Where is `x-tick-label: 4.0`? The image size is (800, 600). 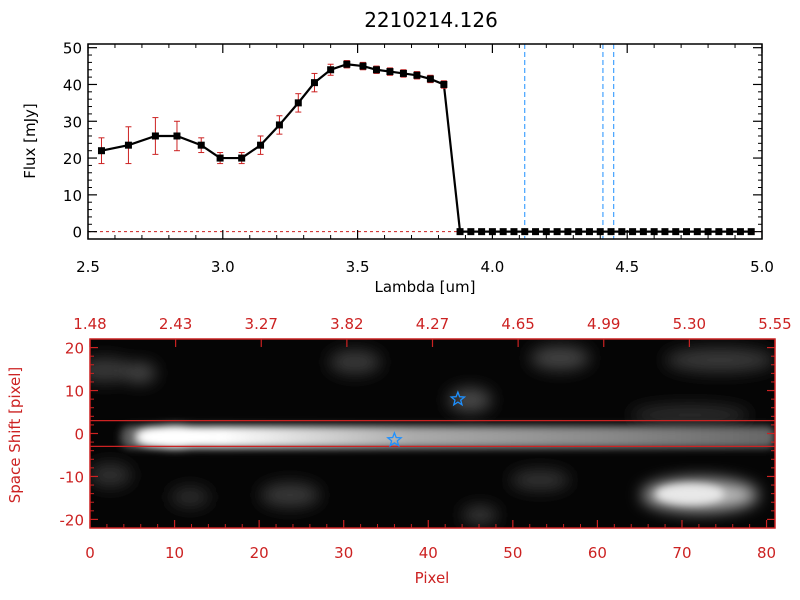
x-tick-label: 4.0 is located at coordinates (492, 267).